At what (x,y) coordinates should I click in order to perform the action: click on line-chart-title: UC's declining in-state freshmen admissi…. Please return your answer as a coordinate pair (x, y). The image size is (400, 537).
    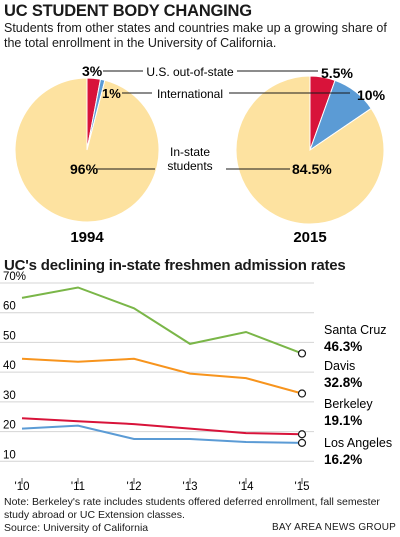
    Looking at the image, I should click on (175, 265).